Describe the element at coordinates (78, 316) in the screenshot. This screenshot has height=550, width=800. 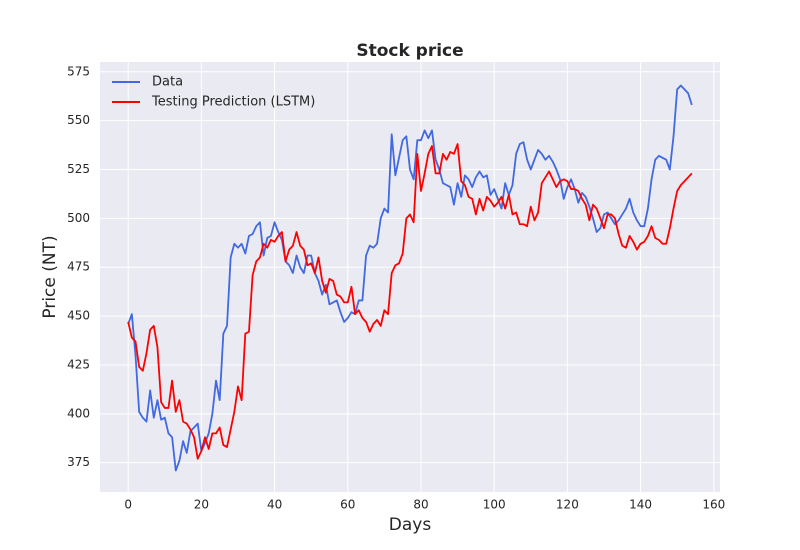
I see `y-tick-label: 450` at that location.